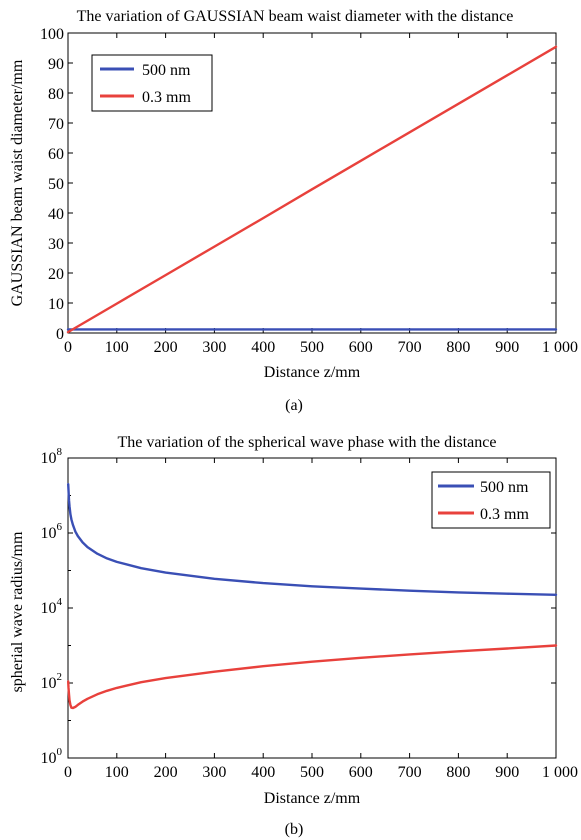  Describe the element at coordinates (60, 334) in the screenshot. I see `y-tick-label: 0` at that location.